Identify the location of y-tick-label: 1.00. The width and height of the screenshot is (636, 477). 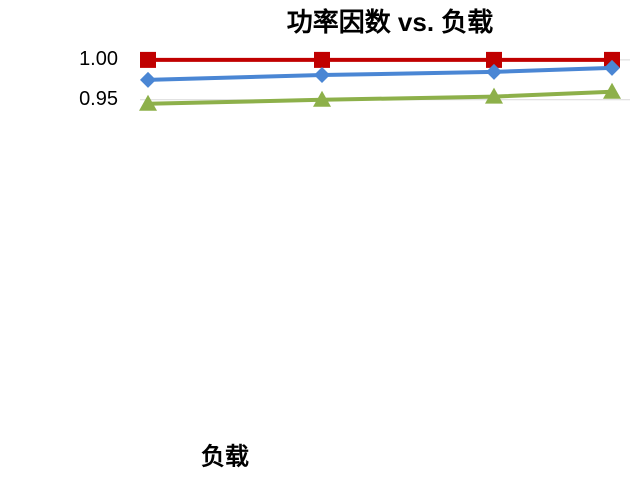
(98, 59).